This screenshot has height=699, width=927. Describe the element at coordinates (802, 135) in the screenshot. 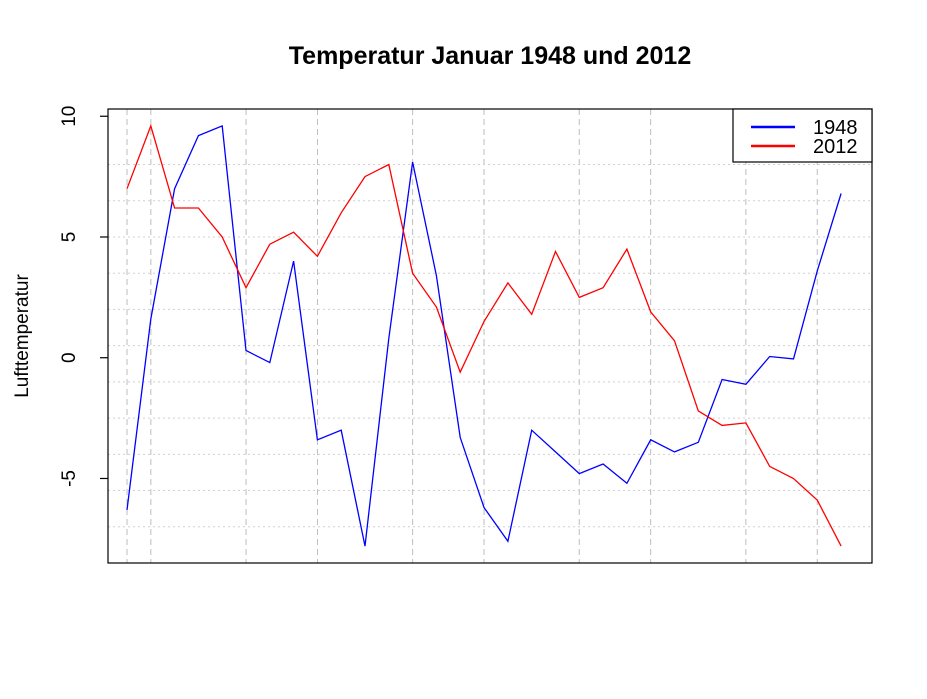

I see `legend-box` at that location.